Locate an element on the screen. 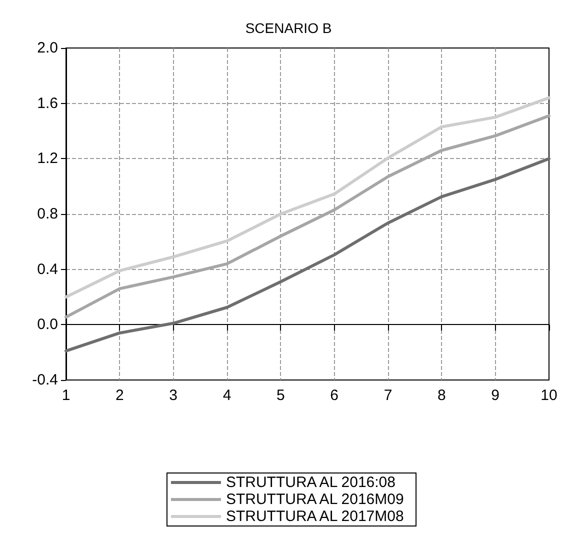  x-tick-label: 3 is located at coordinates (173, 395).